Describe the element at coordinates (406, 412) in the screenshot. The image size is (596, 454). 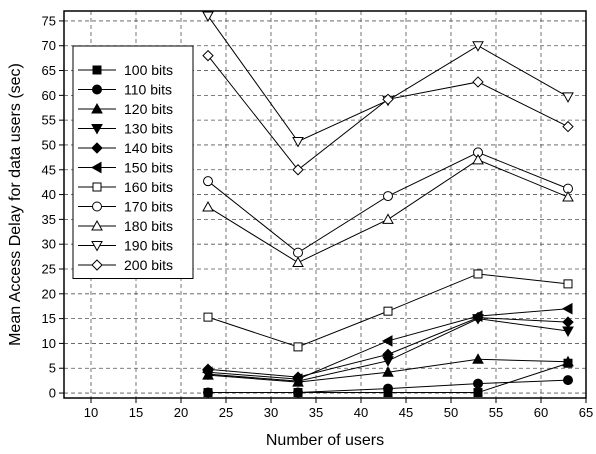
I see `x-tick-label: 45` at that location.